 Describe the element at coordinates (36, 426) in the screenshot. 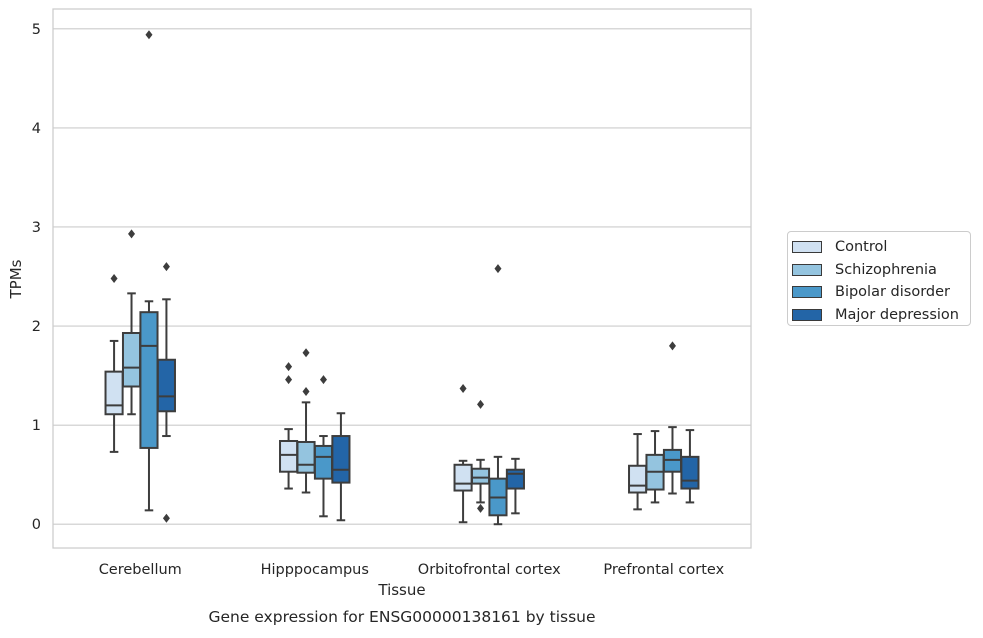

I see `y-tick-label: 1` at that location.